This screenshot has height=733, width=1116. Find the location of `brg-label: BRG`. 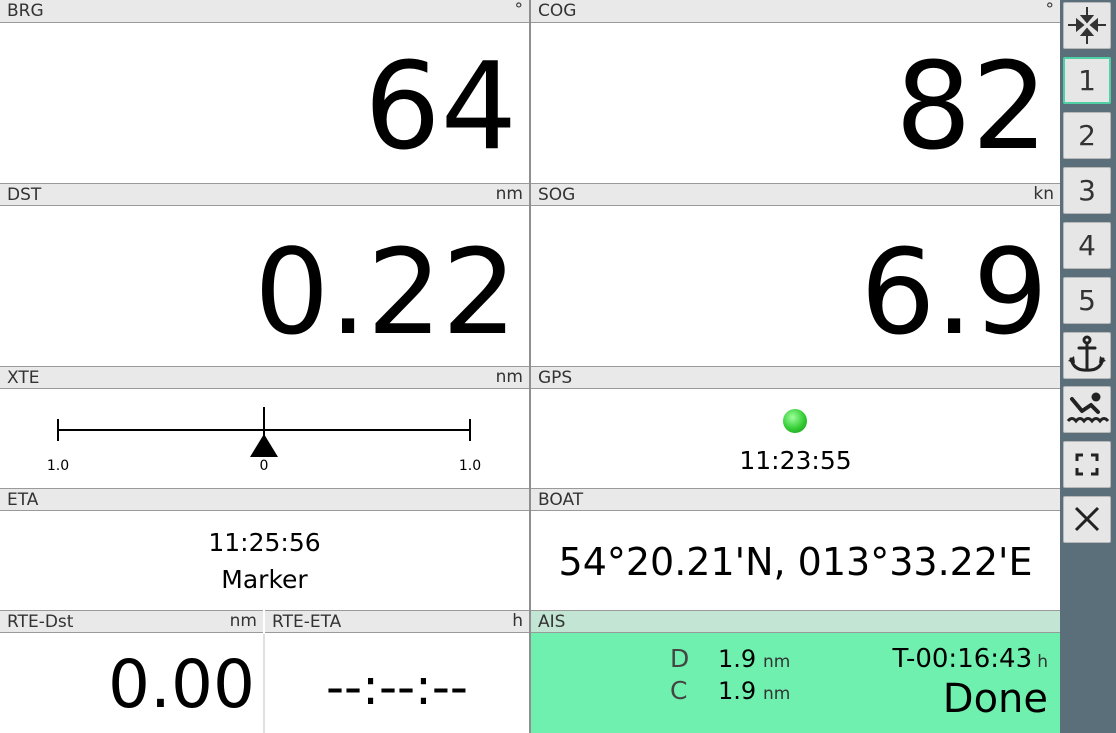

brg-label: BRG is located at coordinates (25, 11).